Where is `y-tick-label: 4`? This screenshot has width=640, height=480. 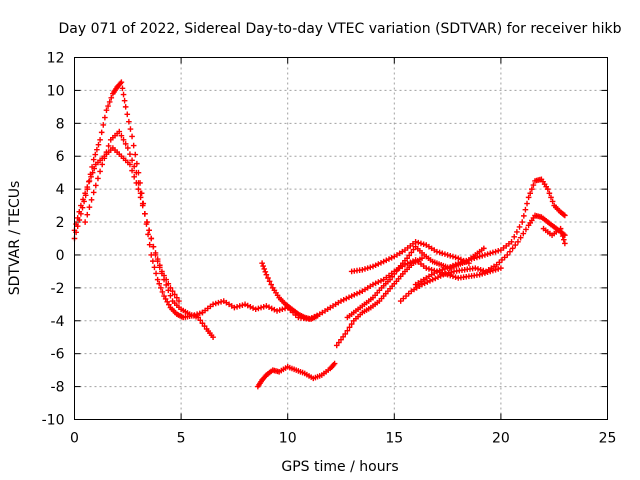 y-tick-label: 4 is located at coordinates (60, 190).